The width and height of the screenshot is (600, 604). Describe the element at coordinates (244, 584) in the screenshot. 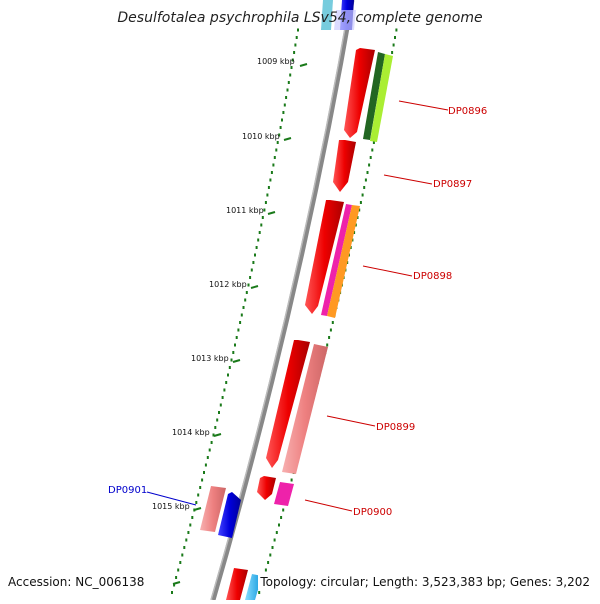

I see `bottom-partial-features` at that location.